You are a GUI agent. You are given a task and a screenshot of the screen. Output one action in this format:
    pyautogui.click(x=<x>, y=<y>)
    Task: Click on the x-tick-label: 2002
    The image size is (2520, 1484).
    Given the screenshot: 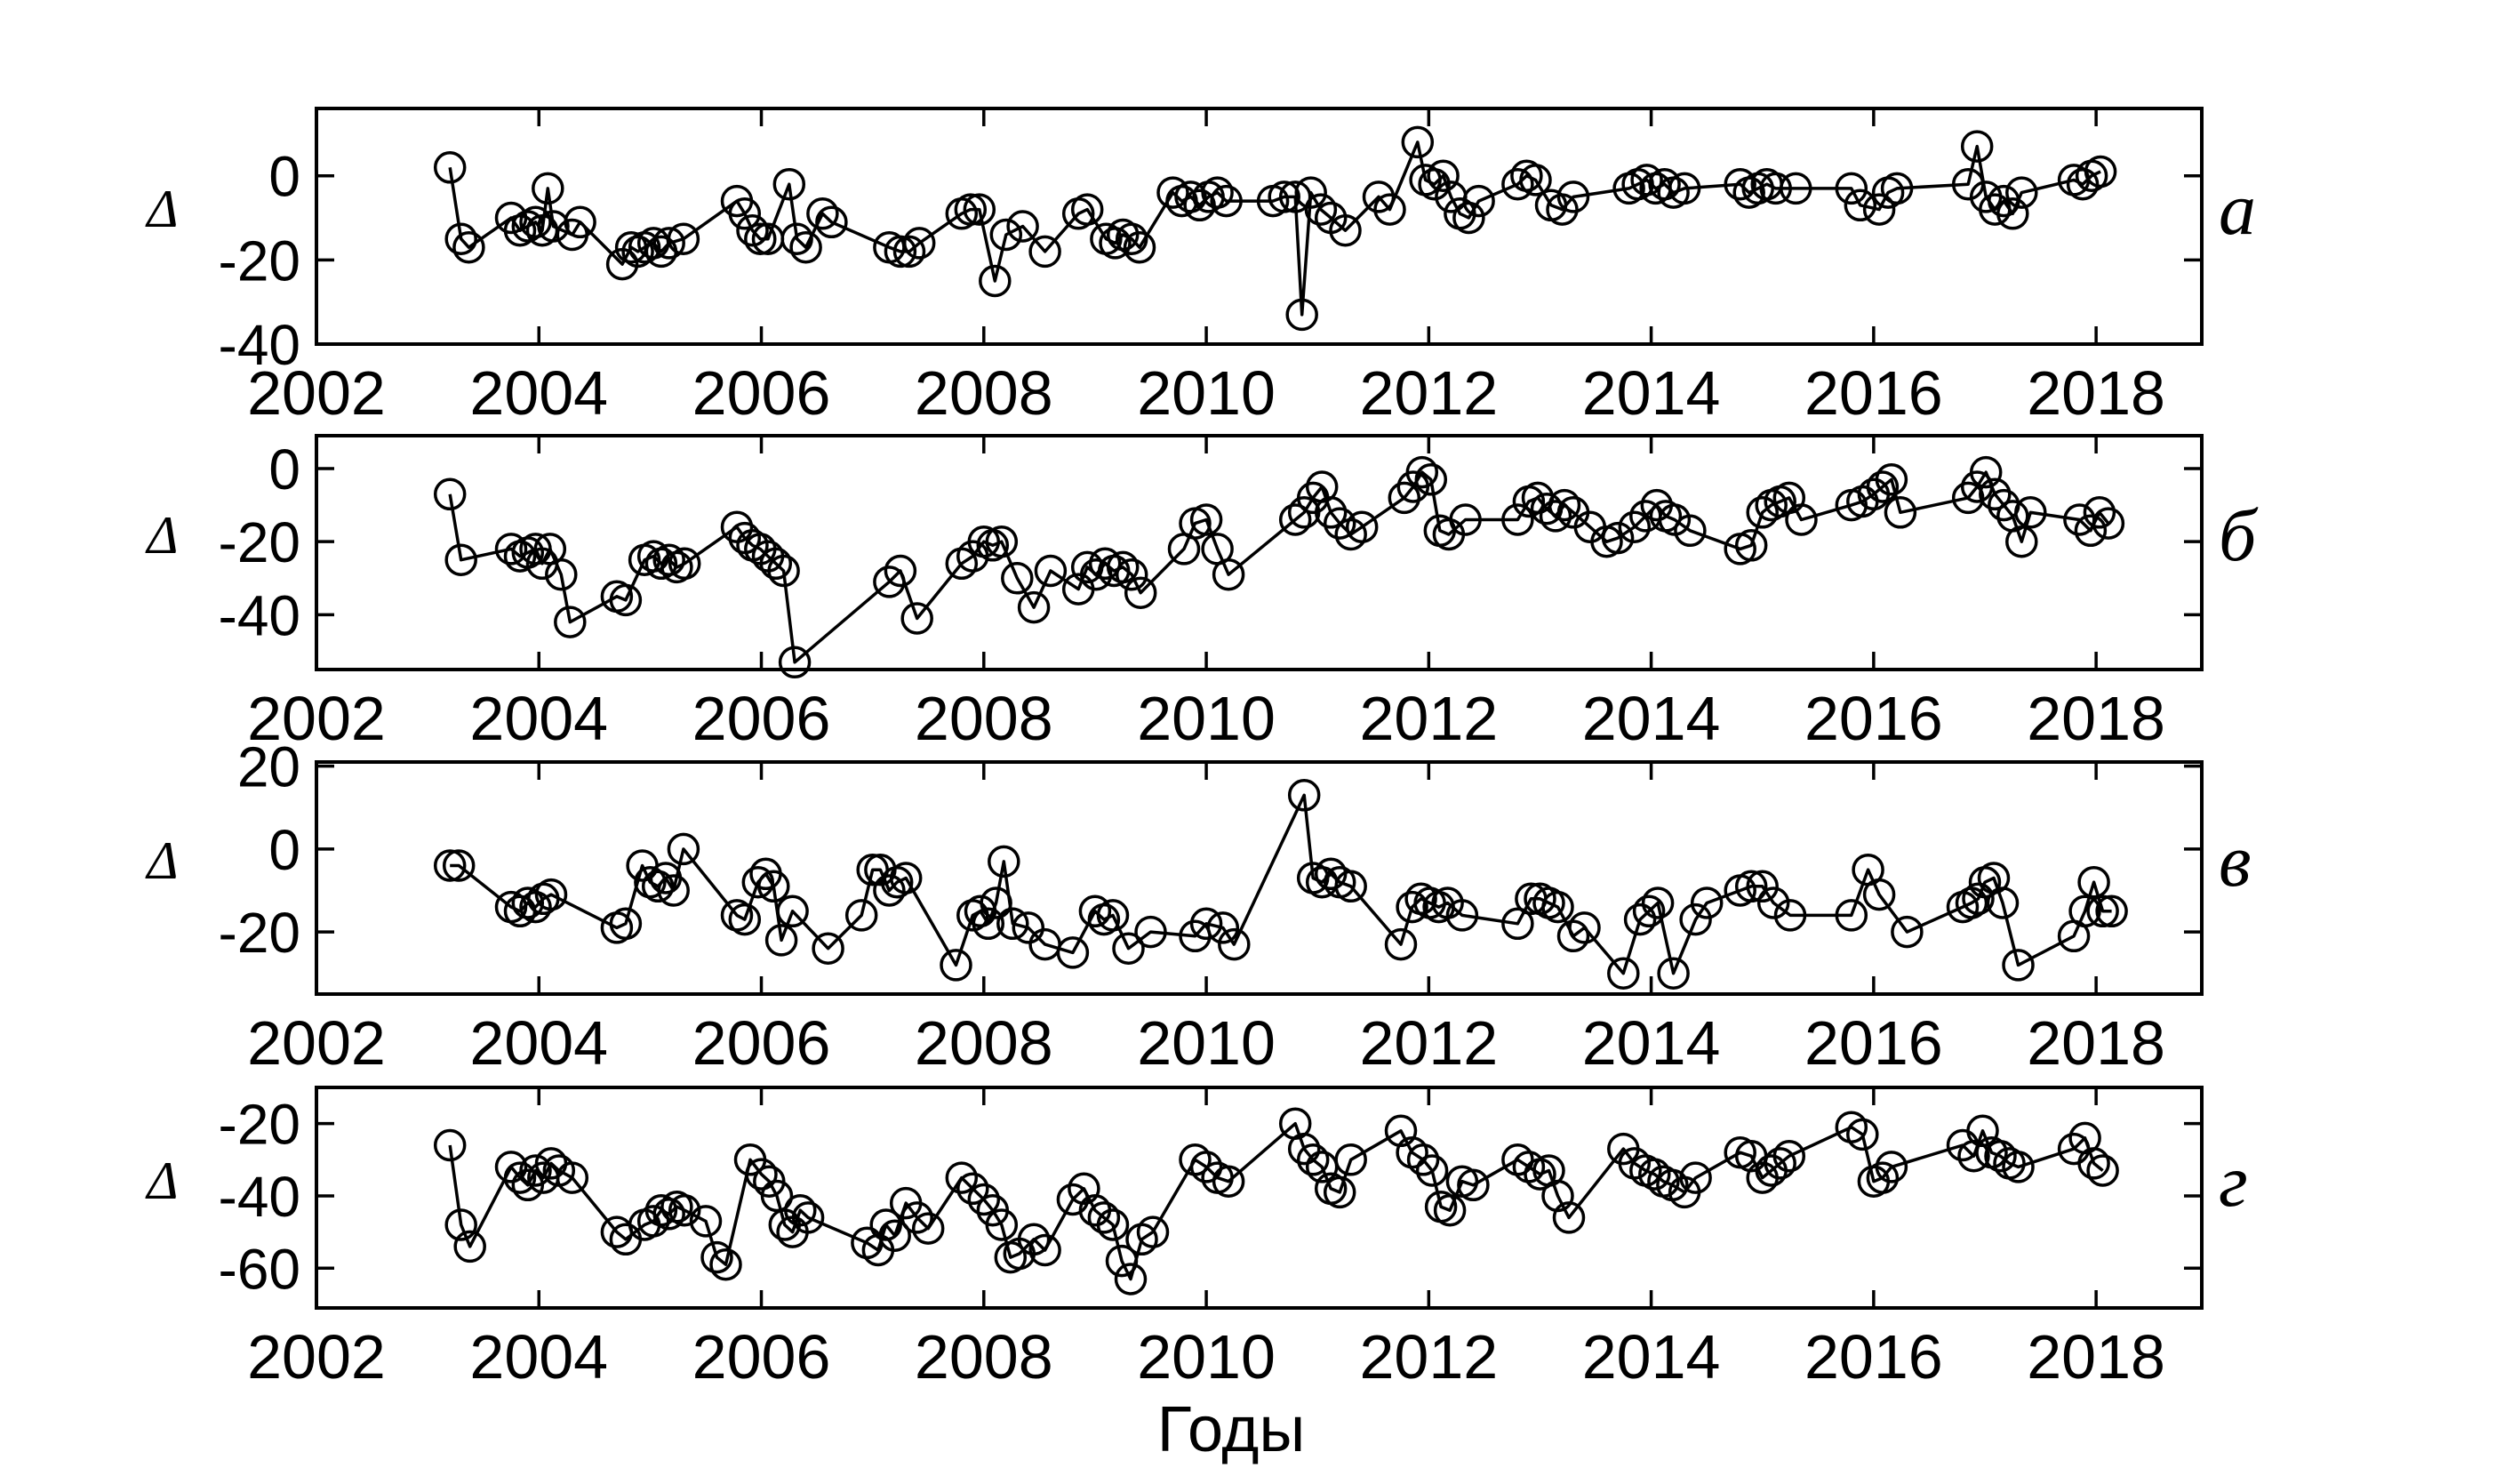 What is the action you would take?
    pyautogui.click(x=316, y=393)
    